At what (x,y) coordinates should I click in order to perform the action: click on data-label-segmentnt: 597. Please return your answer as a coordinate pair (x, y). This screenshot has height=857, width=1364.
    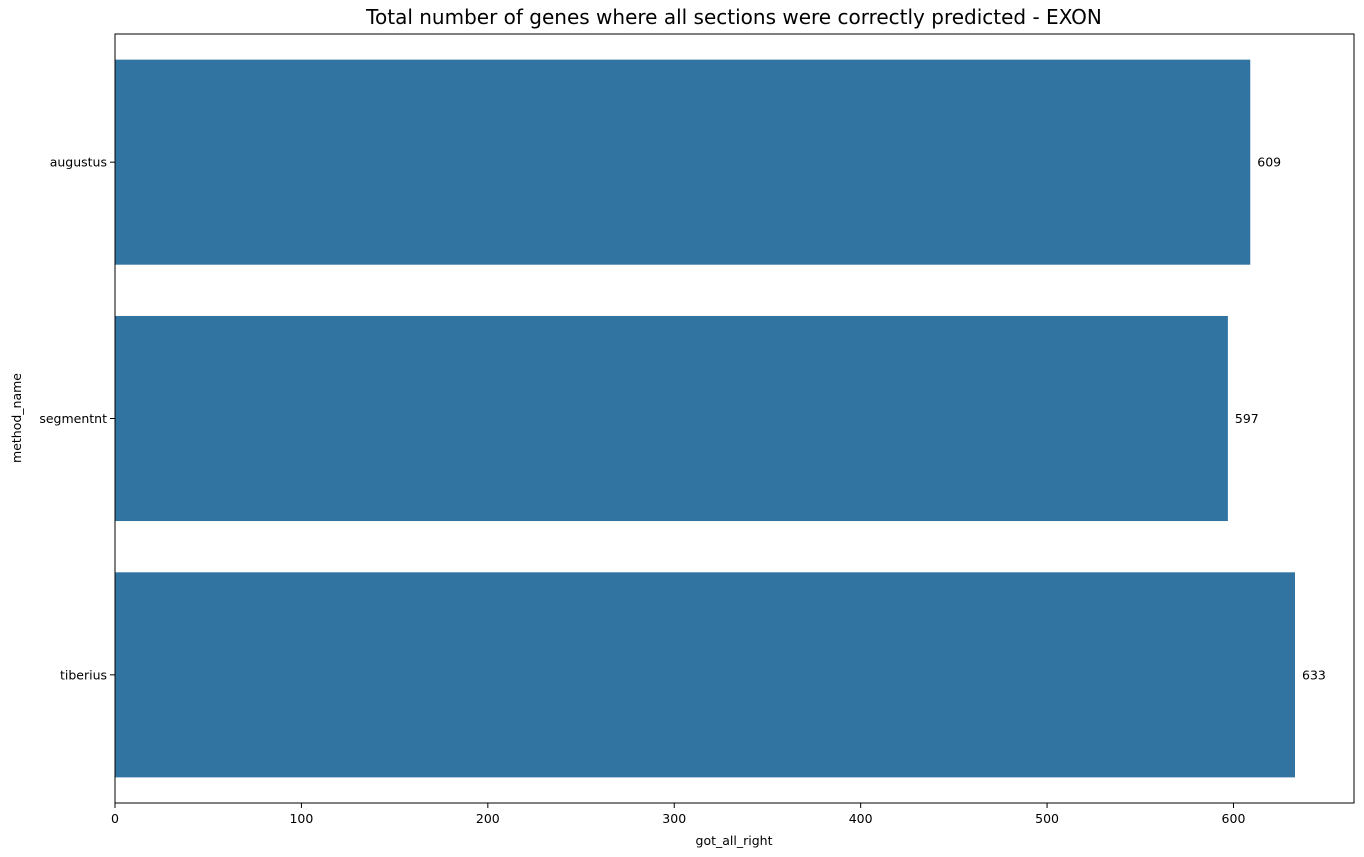
    Looking at the image, I should click on (1247, 418).